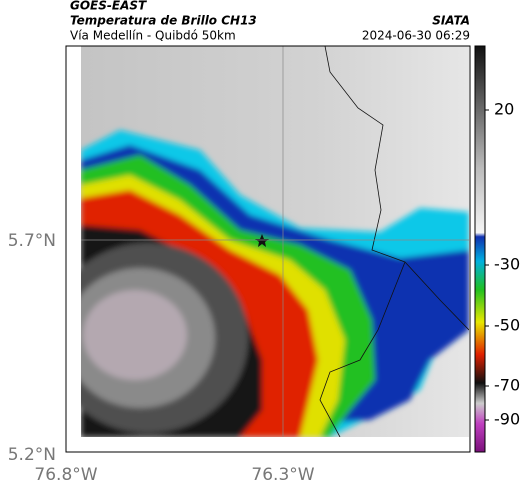  I want to click on colorbar-tick-label: 20, so click(504, 109).